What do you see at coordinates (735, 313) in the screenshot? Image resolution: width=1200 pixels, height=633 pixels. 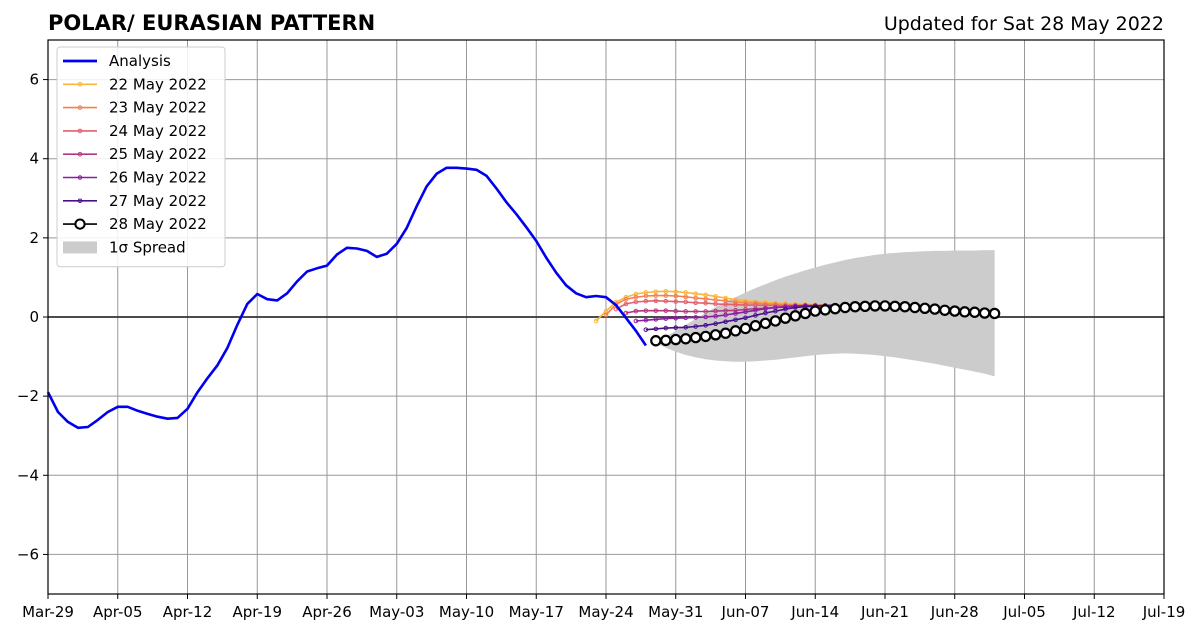 I see `forecast-26-may-2022-line` at bounding box center [735, 313].